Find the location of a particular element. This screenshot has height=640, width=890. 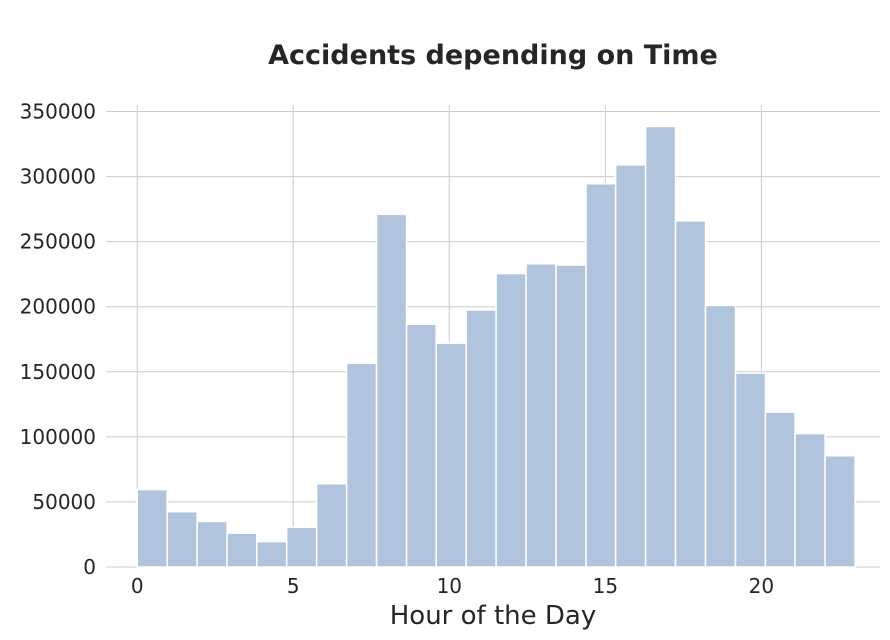

y-tick-label: 300000 is located at coordinates (58, 177).